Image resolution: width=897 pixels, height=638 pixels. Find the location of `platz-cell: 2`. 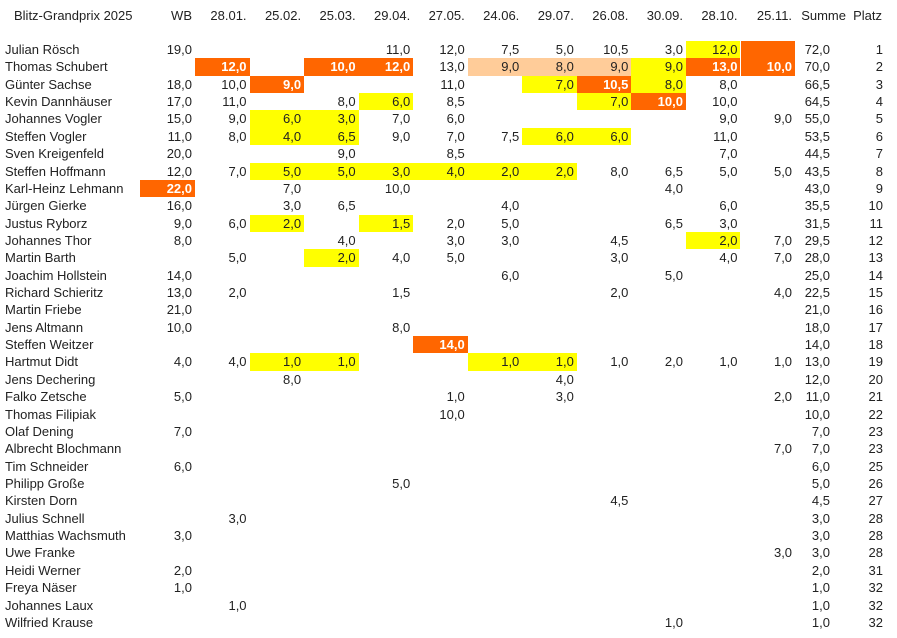

platz-cell: 2 is located at coordinates (879, 67).